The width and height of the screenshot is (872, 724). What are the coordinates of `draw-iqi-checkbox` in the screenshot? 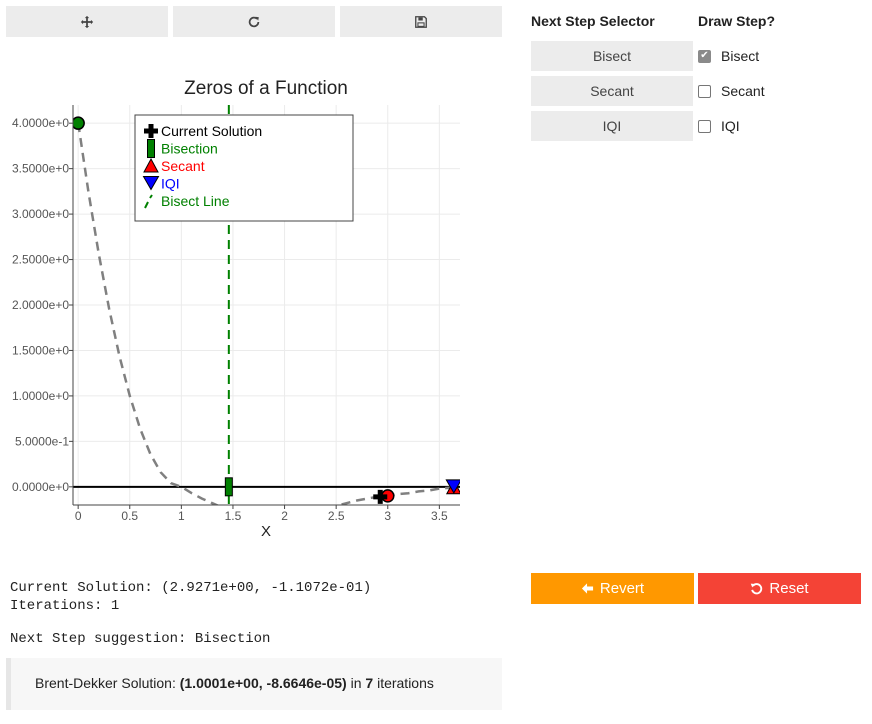 It's located at (704, 126).